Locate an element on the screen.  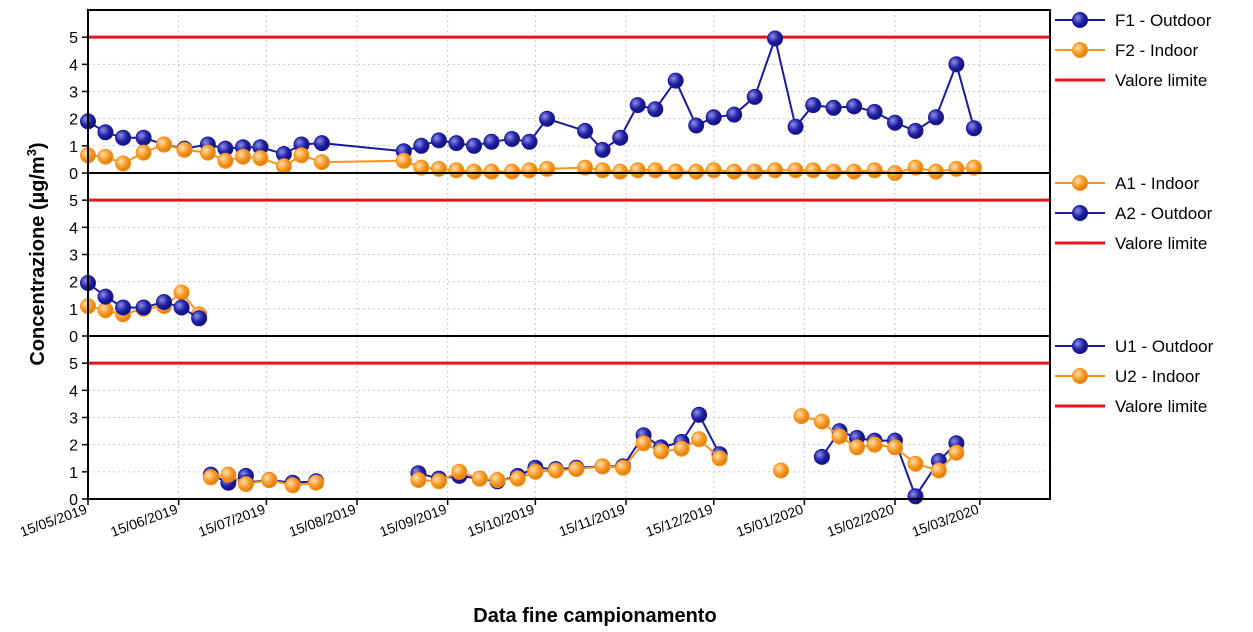
x-tick-label: 15/10/2019 is located at coordinates (501, 520).